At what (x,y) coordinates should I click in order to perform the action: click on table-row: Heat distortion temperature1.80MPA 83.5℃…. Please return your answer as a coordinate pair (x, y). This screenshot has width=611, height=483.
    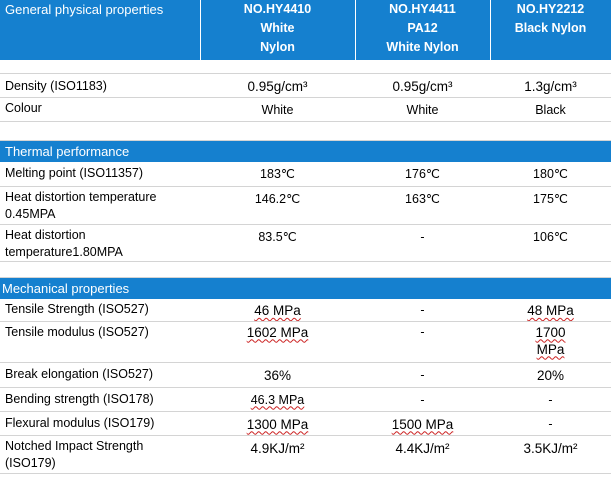
    Looking at the image, I should click on (305, 243).